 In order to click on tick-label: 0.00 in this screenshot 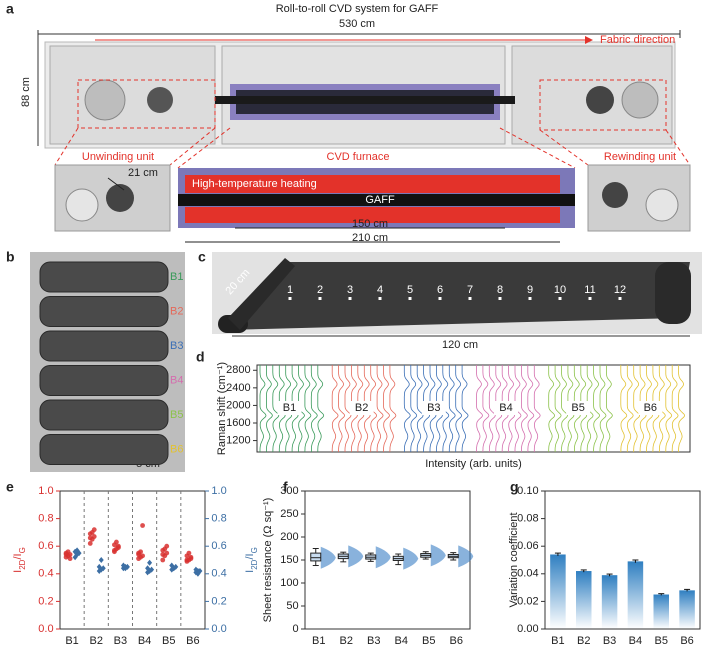, I will do `click(527, 629)`.